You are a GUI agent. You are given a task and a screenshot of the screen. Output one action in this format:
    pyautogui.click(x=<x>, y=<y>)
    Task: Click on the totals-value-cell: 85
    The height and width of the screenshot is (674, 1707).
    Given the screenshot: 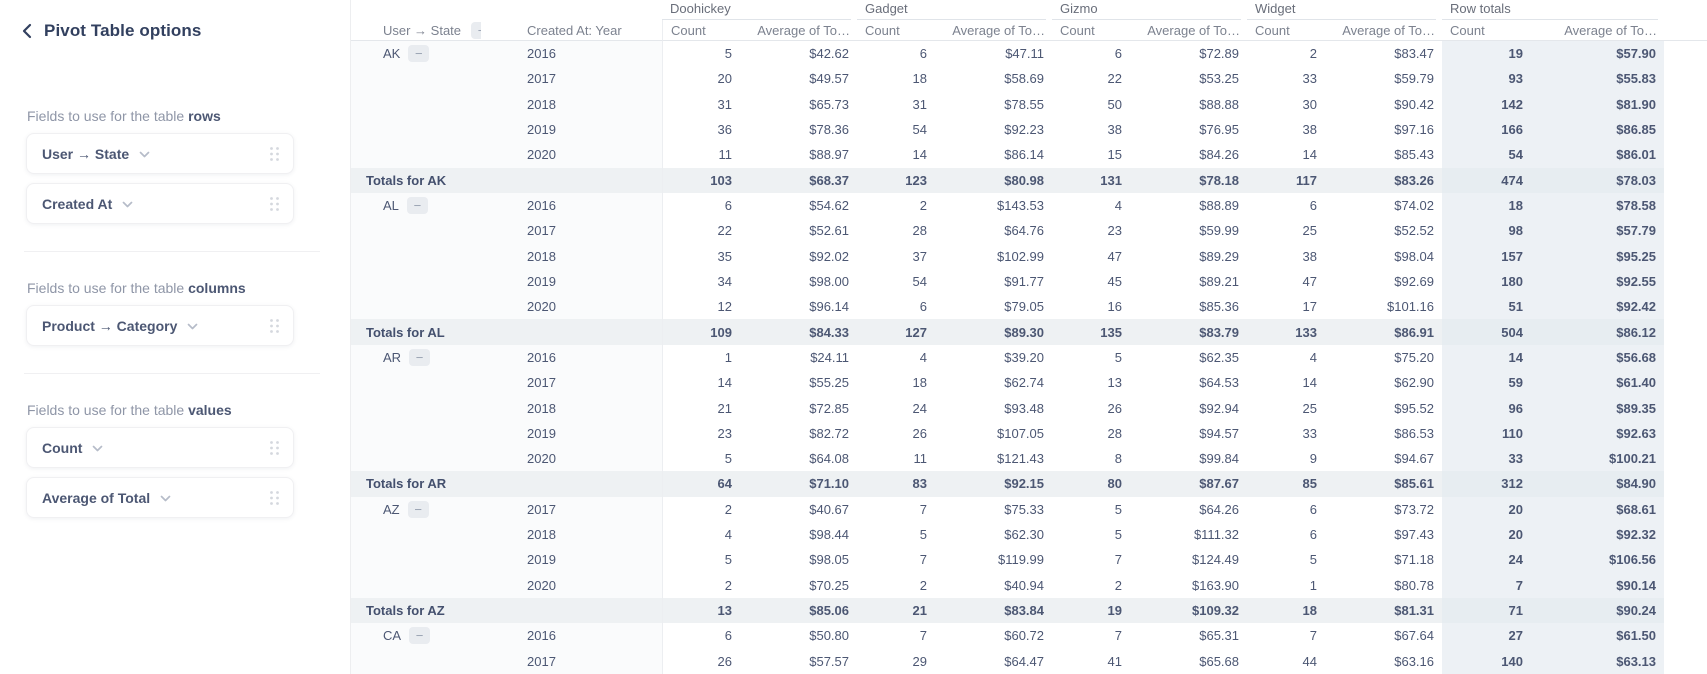 What is the action you would take?
    pyautogui.click(x=1288, y=484)
    